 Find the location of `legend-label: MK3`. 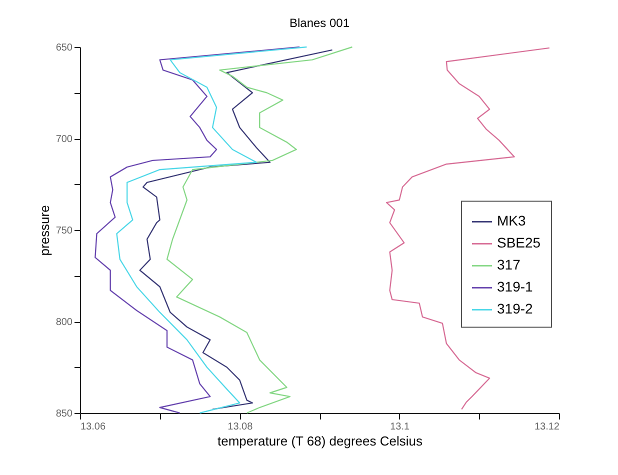

legend-label: MK3 is located at coordinates (511, 220).